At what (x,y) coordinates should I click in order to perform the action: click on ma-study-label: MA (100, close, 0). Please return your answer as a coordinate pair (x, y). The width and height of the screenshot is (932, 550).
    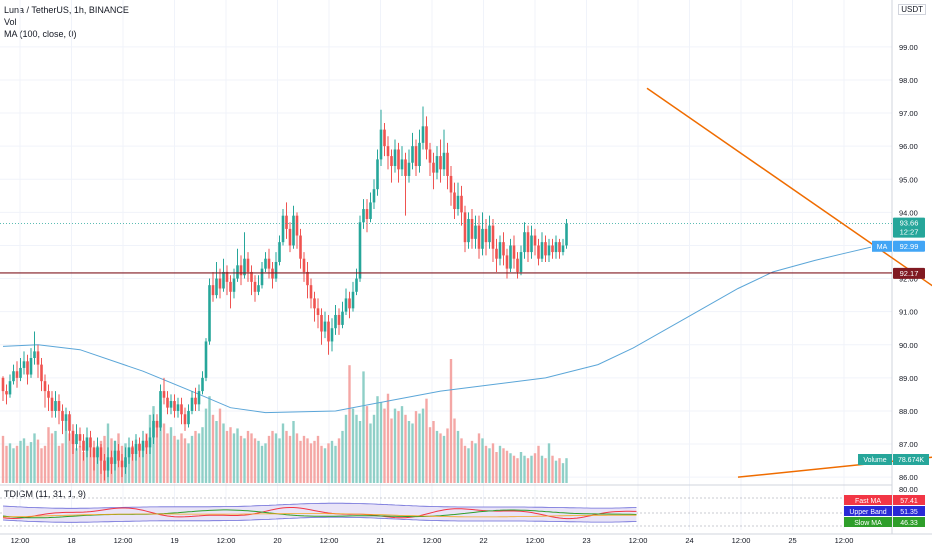
    Looking at the image, I should click on (40, 34).